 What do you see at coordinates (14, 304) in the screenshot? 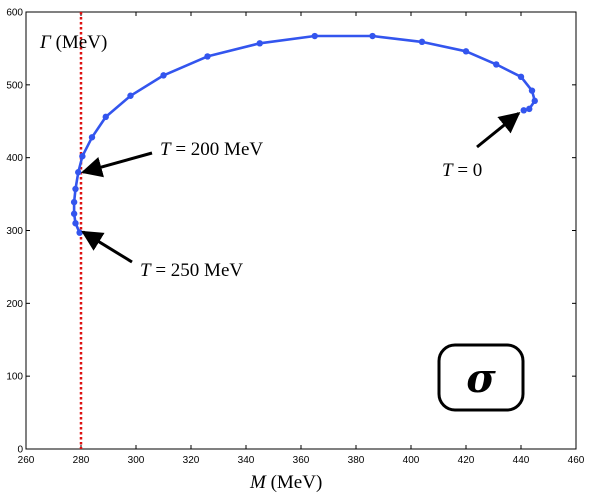
I see `y-tick-label: 200` at bounding box center [14, 304].